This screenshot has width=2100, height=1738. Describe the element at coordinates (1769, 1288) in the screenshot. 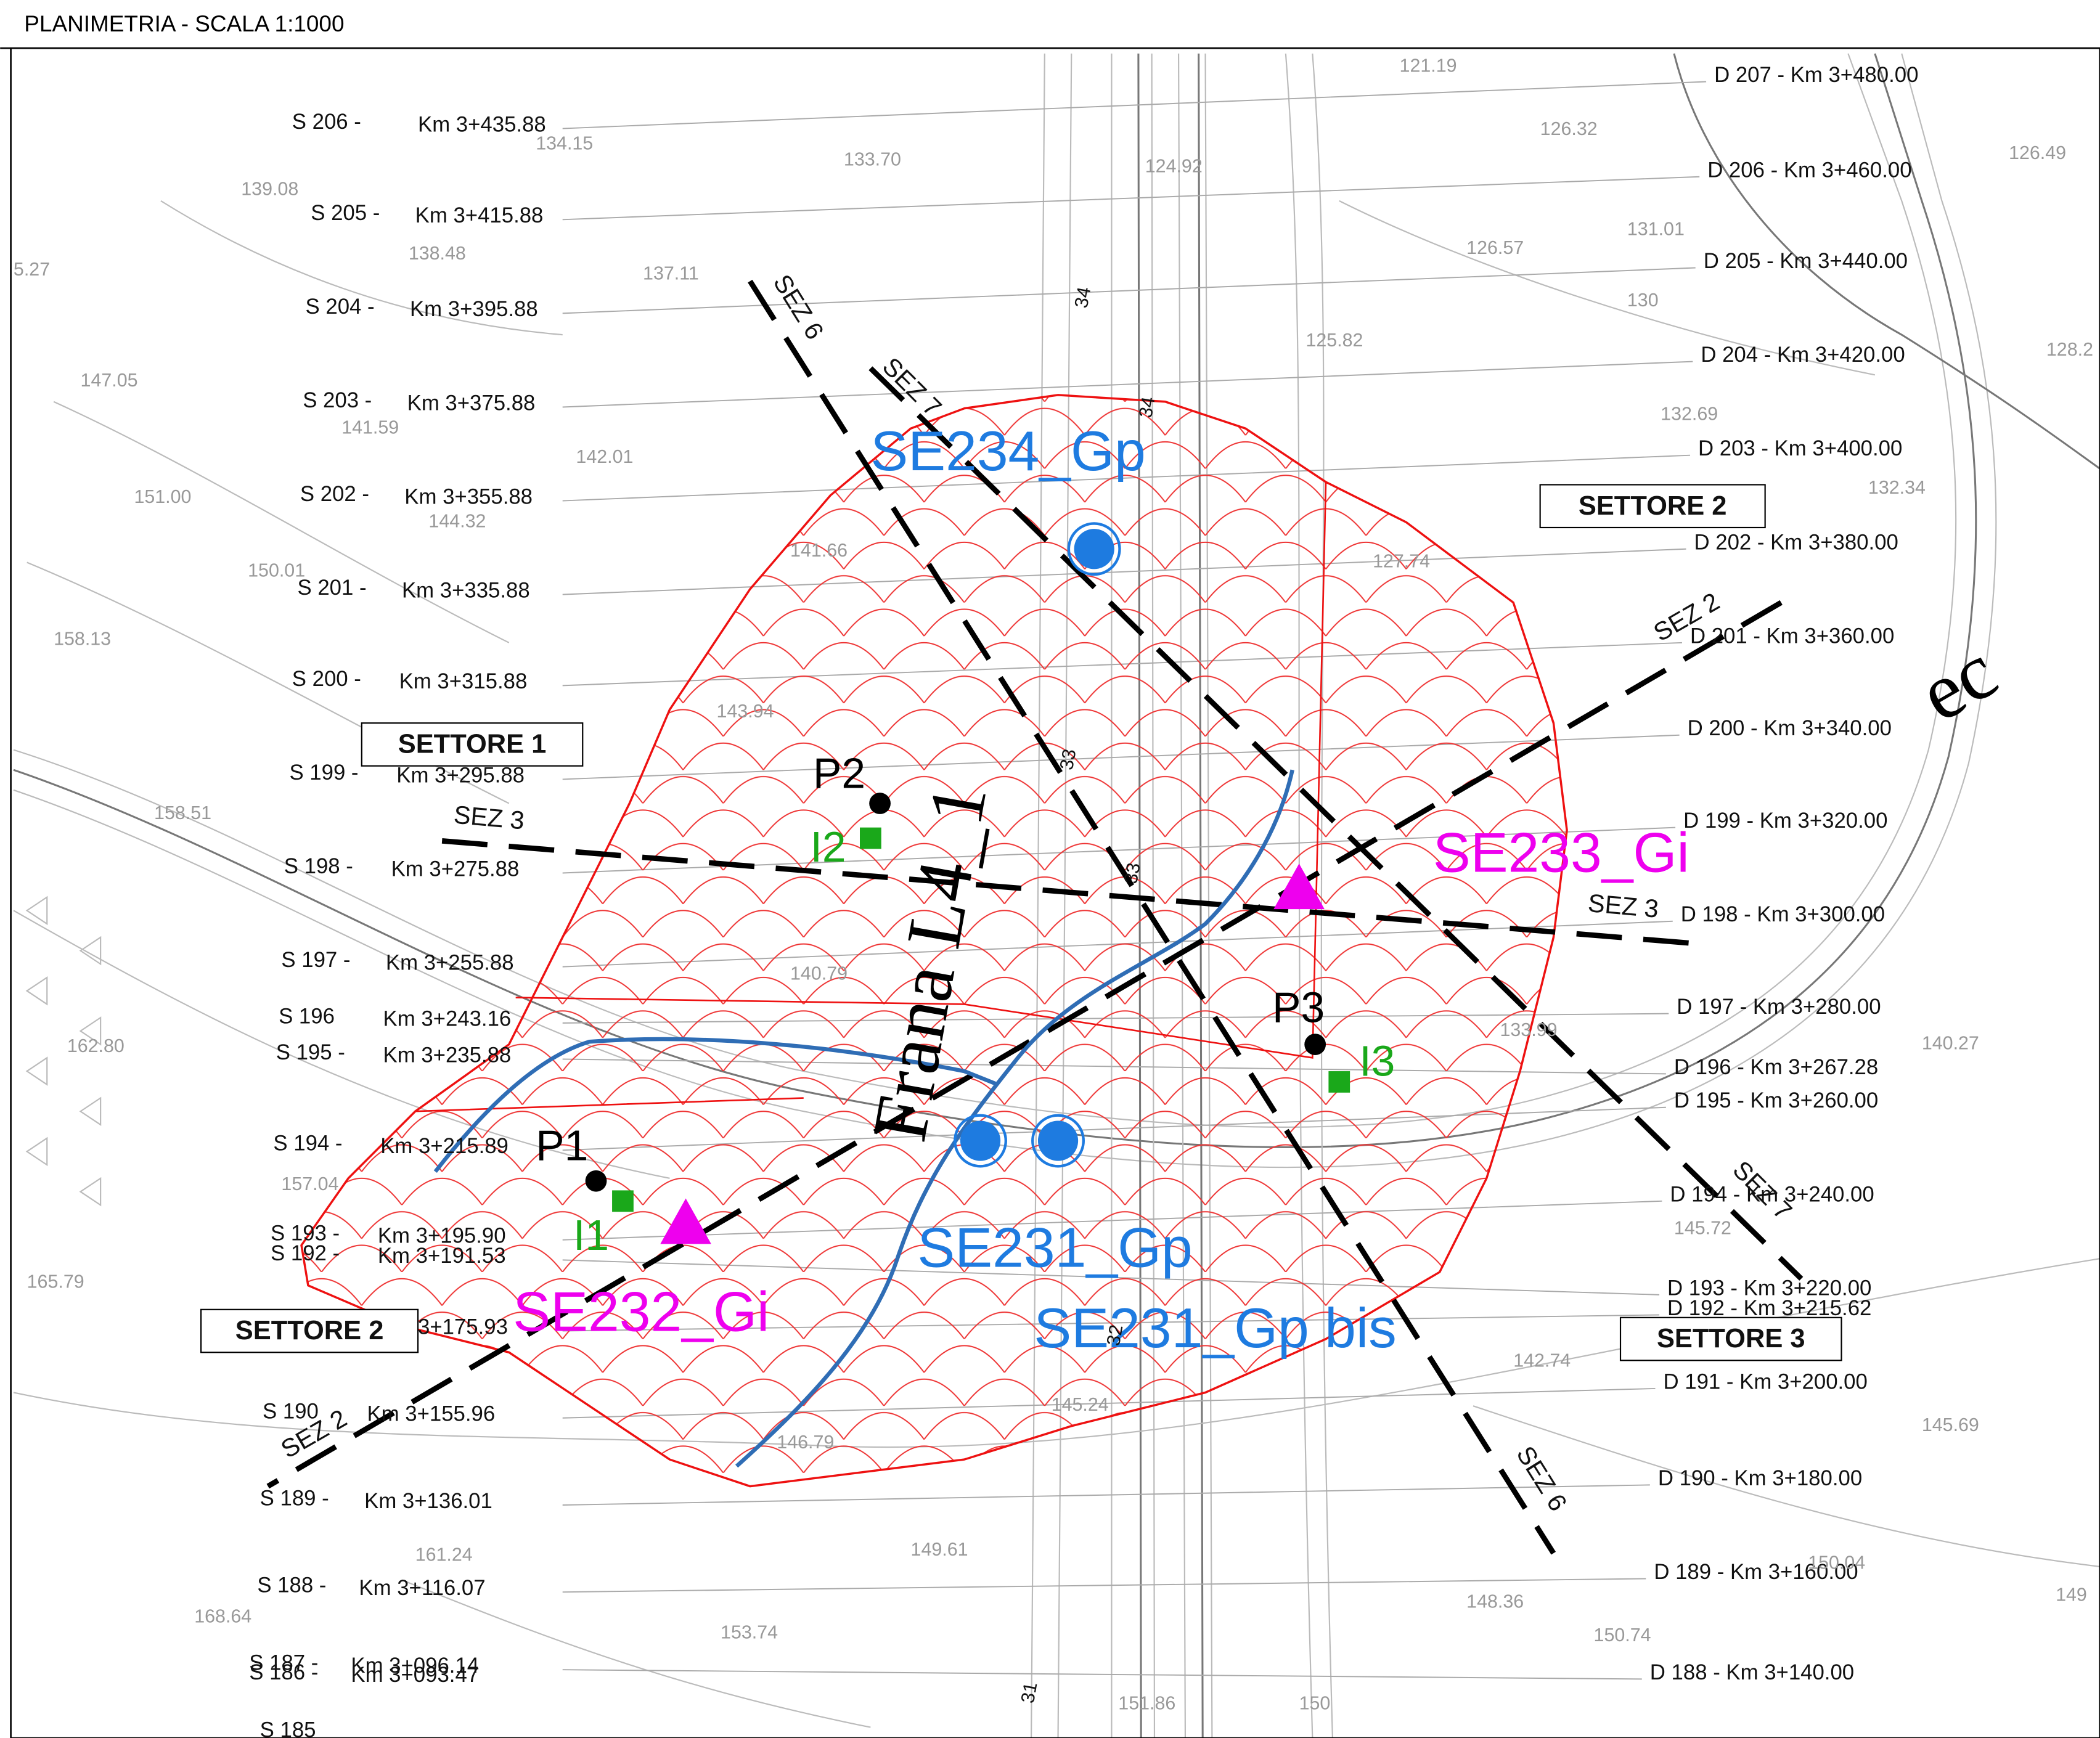

I see `station-right: D 193 - Km 3+220.00` at that location.